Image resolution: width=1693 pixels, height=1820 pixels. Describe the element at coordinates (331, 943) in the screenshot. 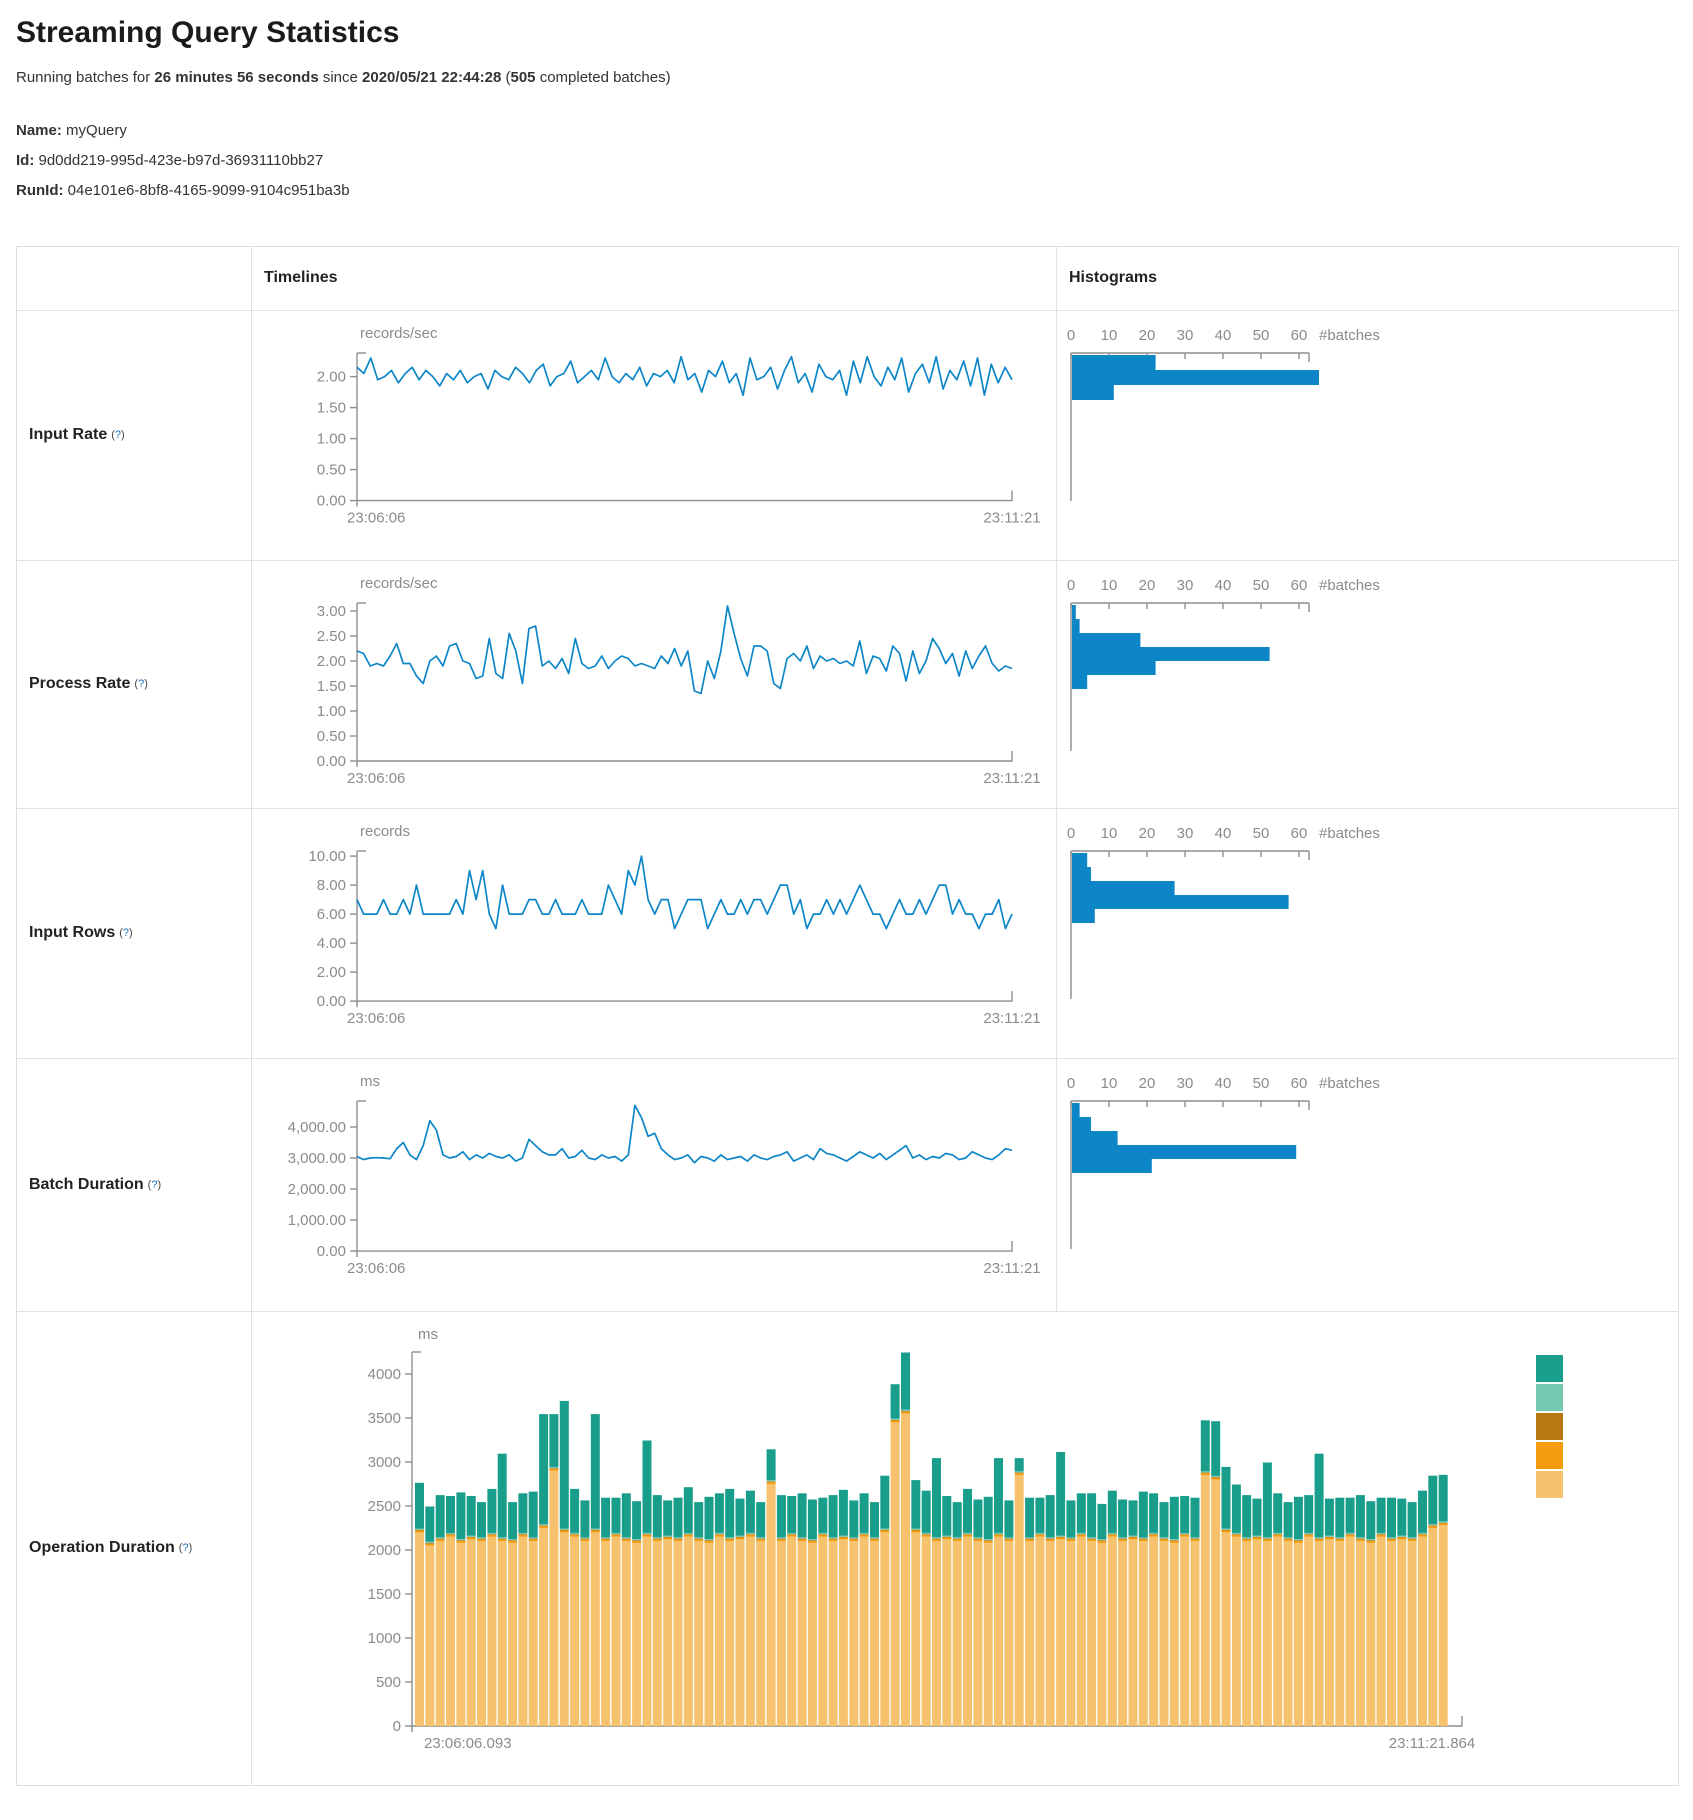

I see `svg-text: 4.00` at that location.